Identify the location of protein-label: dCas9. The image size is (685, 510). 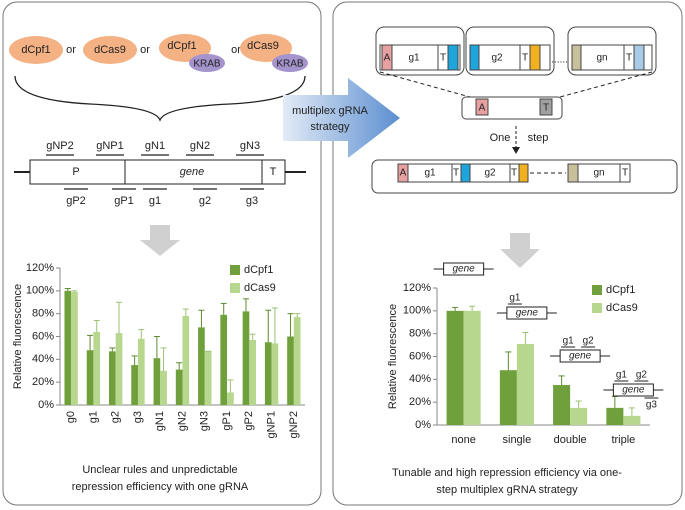
(110, 50).